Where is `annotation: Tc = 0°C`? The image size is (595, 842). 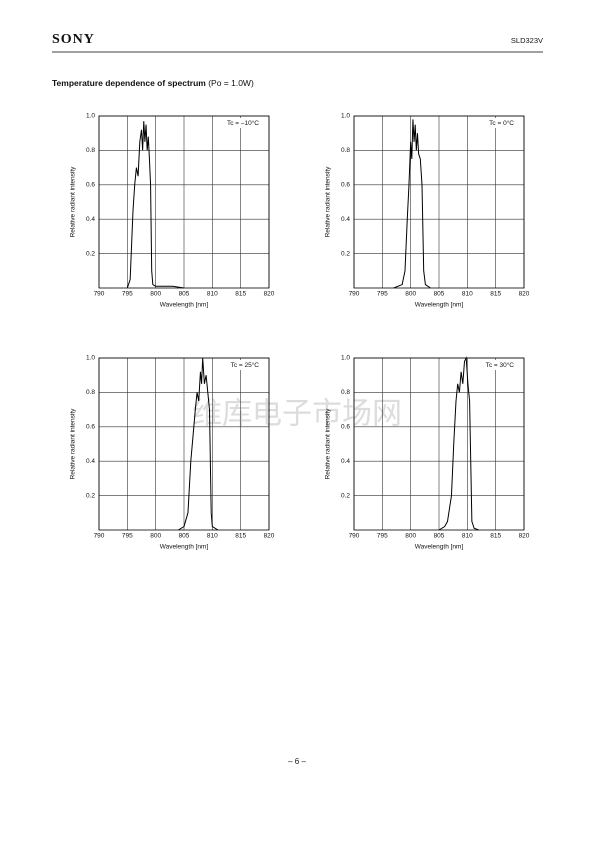 annotation: Tc = 0°C is located at coordinates (501, 123).